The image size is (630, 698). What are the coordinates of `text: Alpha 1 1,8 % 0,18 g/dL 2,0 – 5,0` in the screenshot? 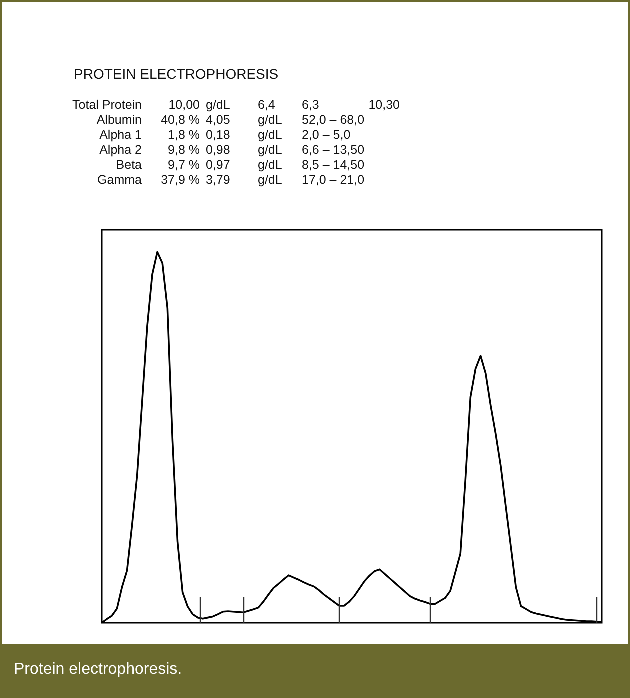 It's located at (225, 135).